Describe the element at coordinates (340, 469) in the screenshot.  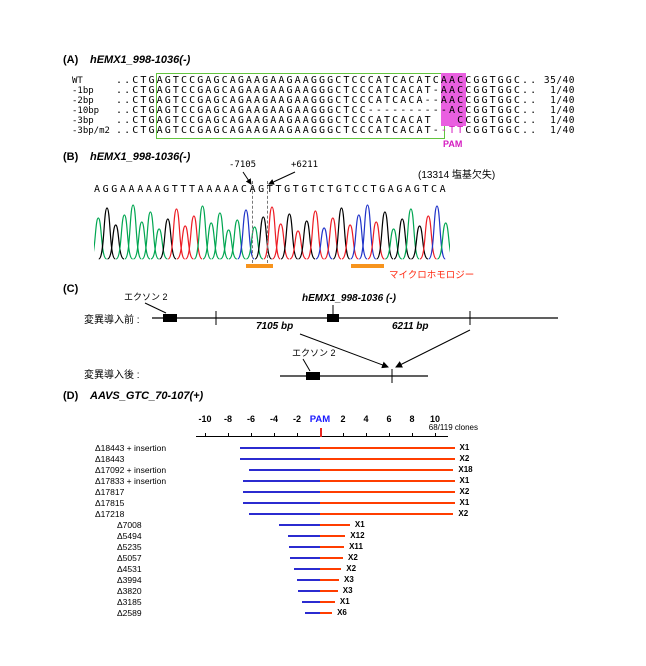
I see `deletion-row: Δ17092 + insertion X18` at that location.